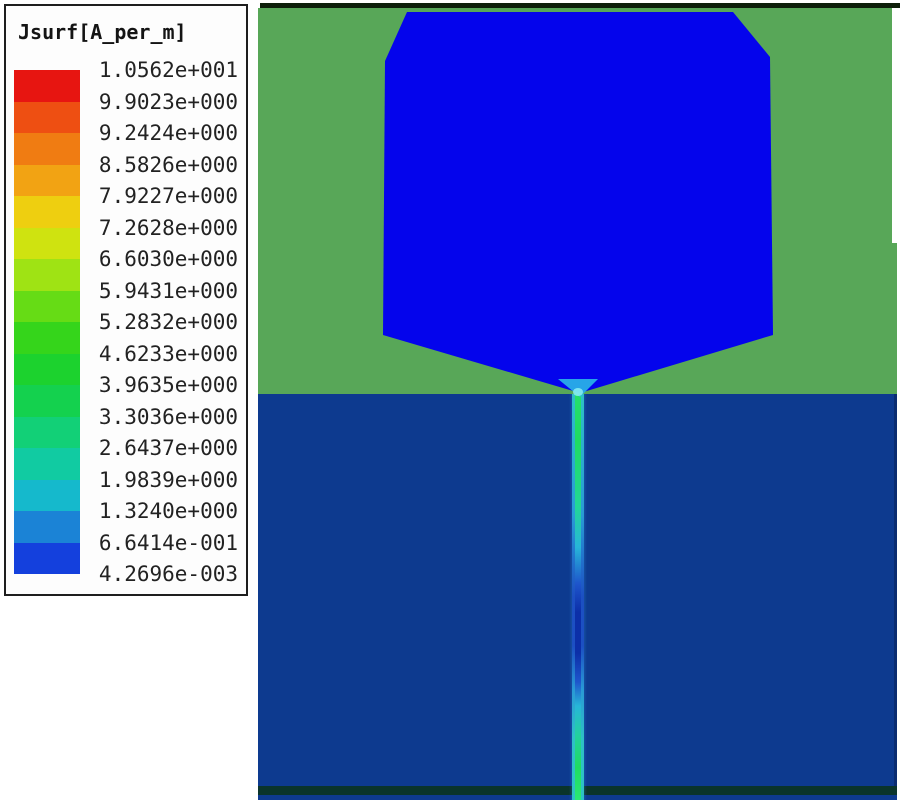 This screenshot has width=900, height=800. What do you see at coordinates (168, 164) in the screenshot?
I see `legend-scale-value: 8.5826e+000` at bounding box center [168, 164].